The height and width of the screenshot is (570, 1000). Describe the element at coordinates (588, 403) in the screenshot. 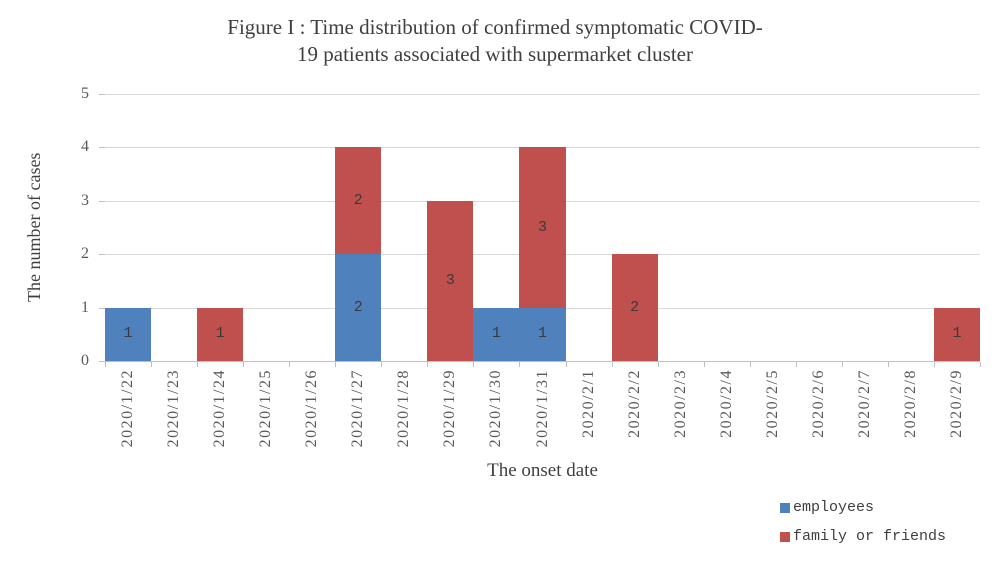

I see `x-tick-label: 2020/2/1` at that location.